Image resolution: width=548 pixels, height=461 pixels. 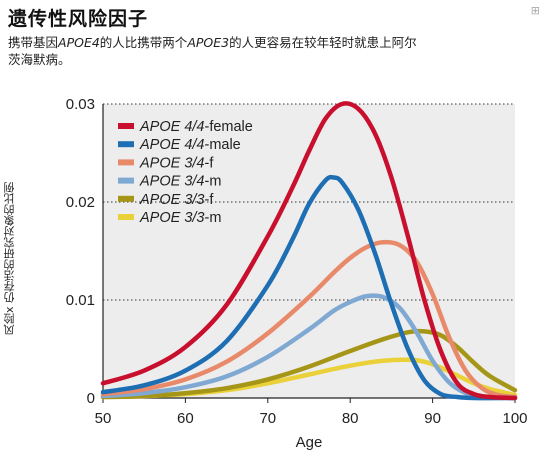 What do you see at coordinates (143, 42) in the screenshot?
I see `subtitle-text-2: 的人比携带两个` at bounding box center [143, 42].